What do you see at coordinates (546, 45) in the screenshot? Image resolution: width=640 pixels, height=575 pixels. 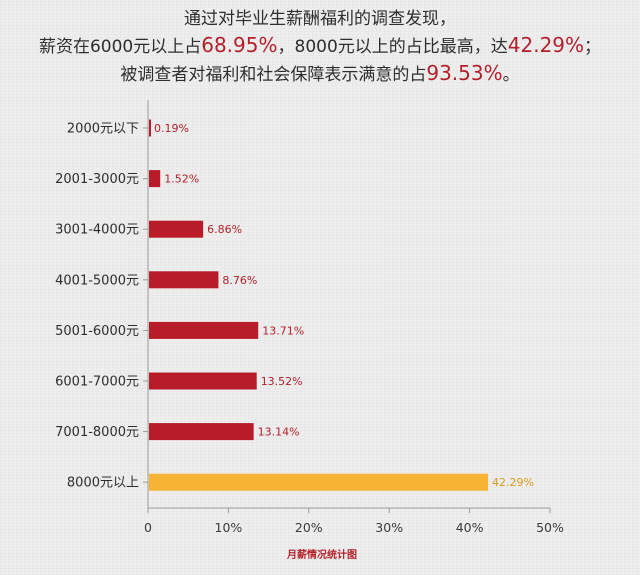 I see `highlight-42-29: 42.29%` at bounding box center [546, 45].